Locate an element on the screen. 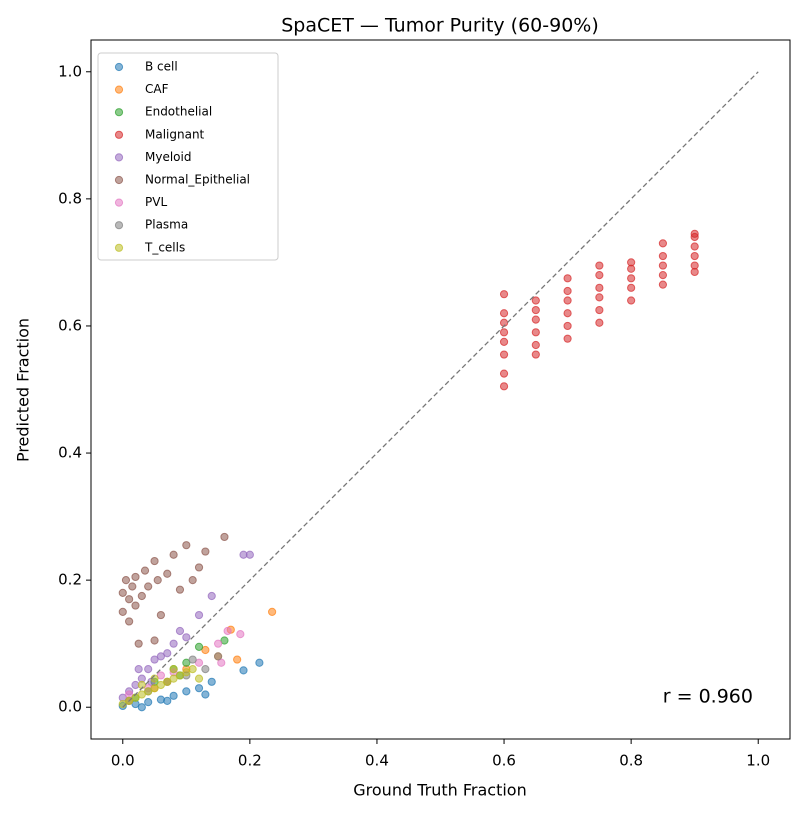  y-axis-label: Predicted Fraction is located at coordinates (23, 390).